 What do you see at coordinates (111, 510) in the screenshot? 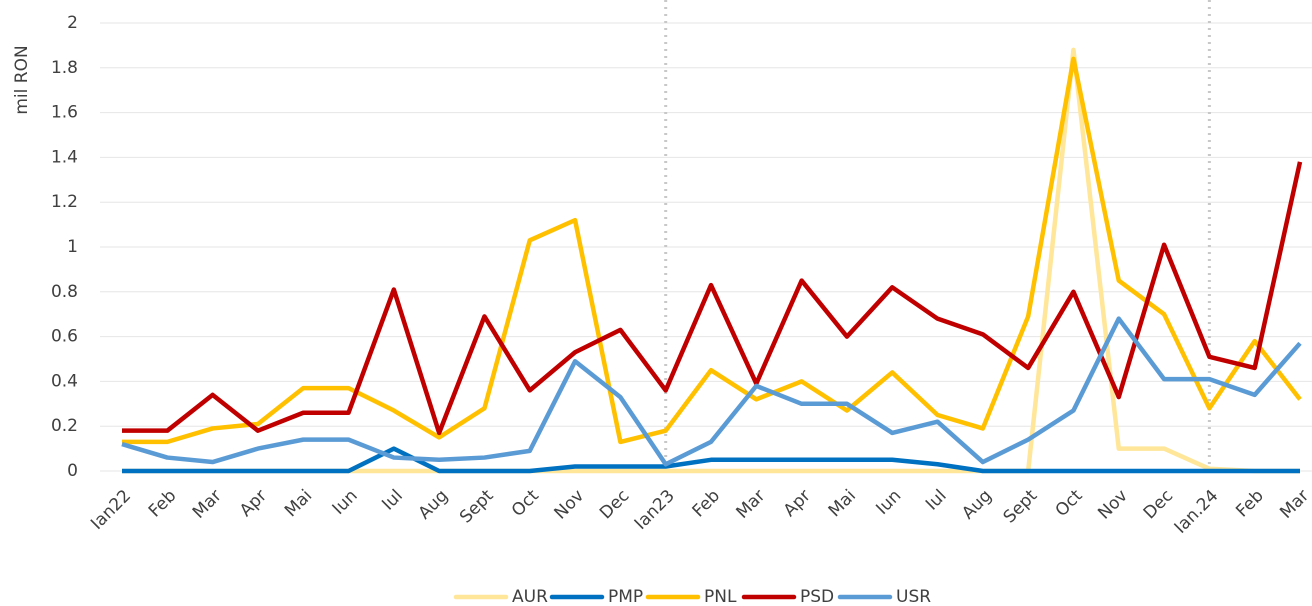
I see `x-tick-label: Ian22` at bounding box center [111, 510].